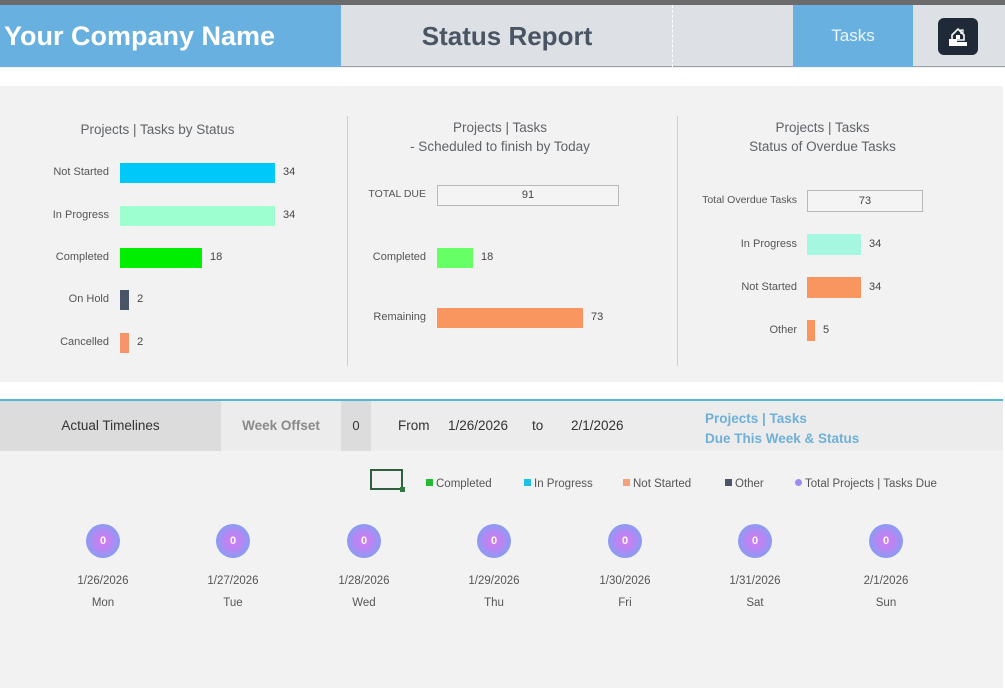 The width and height of the screenshot is (1005, 688). Describe the element at coordinates (1004, 378) in the screenshot. I see `right-edge` at that location.